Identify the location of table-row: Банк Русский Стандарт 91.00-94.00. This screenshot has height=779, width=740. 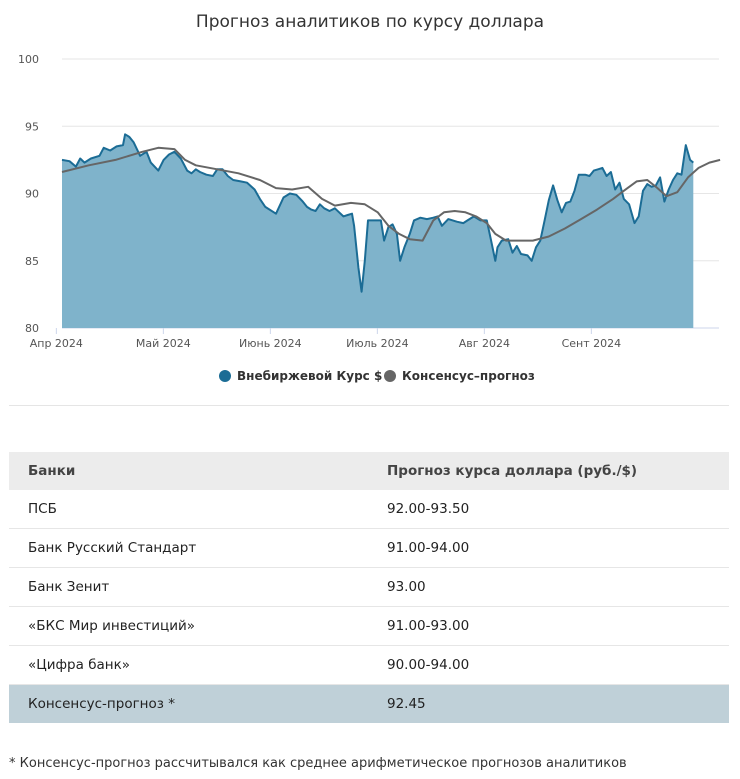
(369, 548).